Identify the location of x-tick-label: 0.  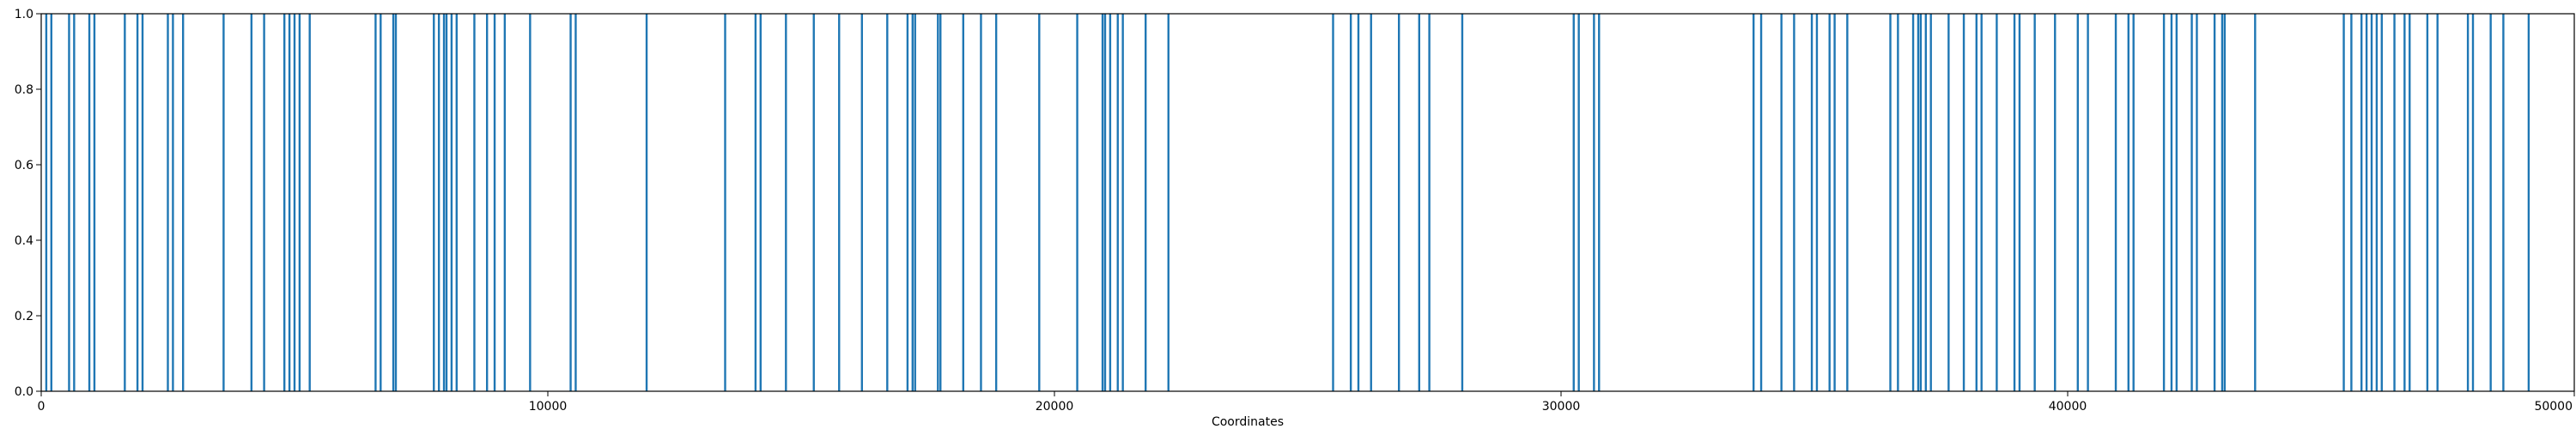
(42, 407).